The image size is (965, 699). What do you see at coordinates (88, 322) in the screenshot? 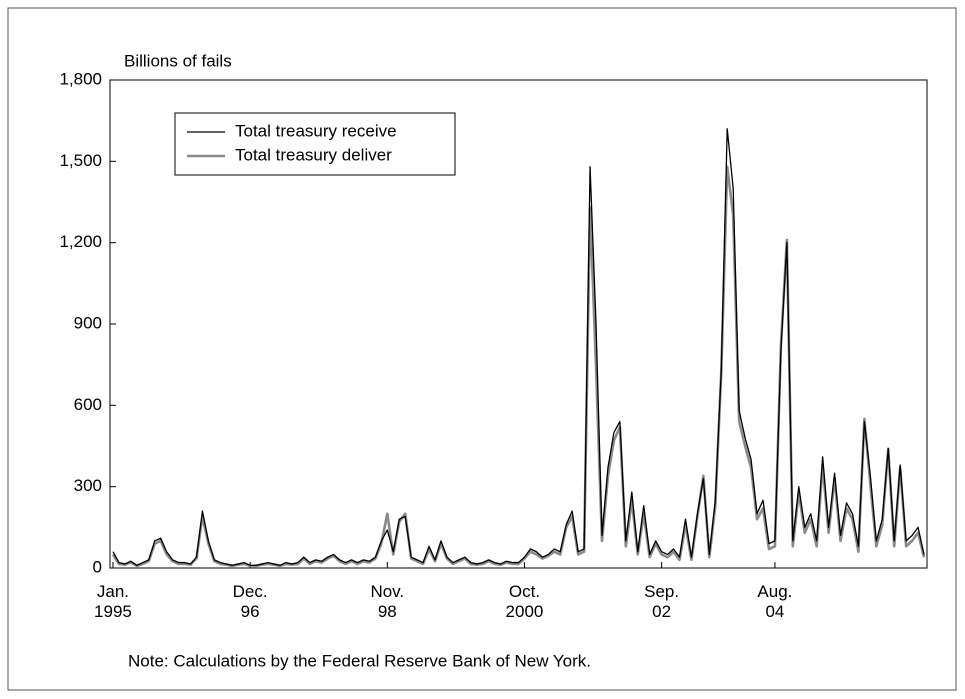
I see `y-tick-label: 900` at bounding box center [88, 322].